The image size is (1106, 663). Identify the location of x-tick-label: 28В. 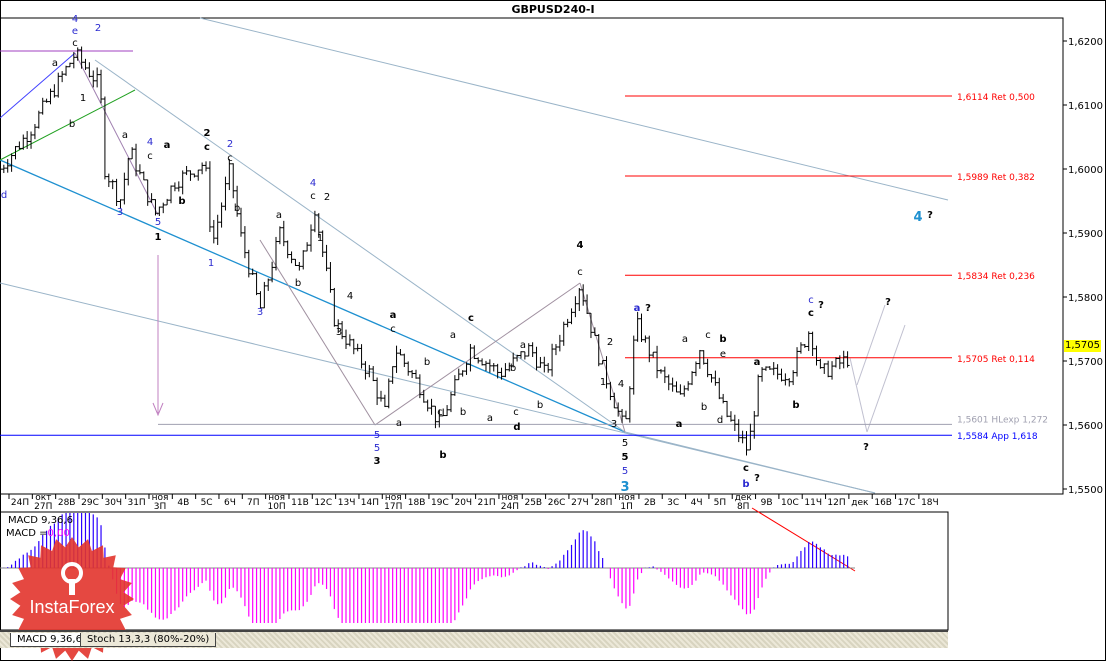
(66, 502).